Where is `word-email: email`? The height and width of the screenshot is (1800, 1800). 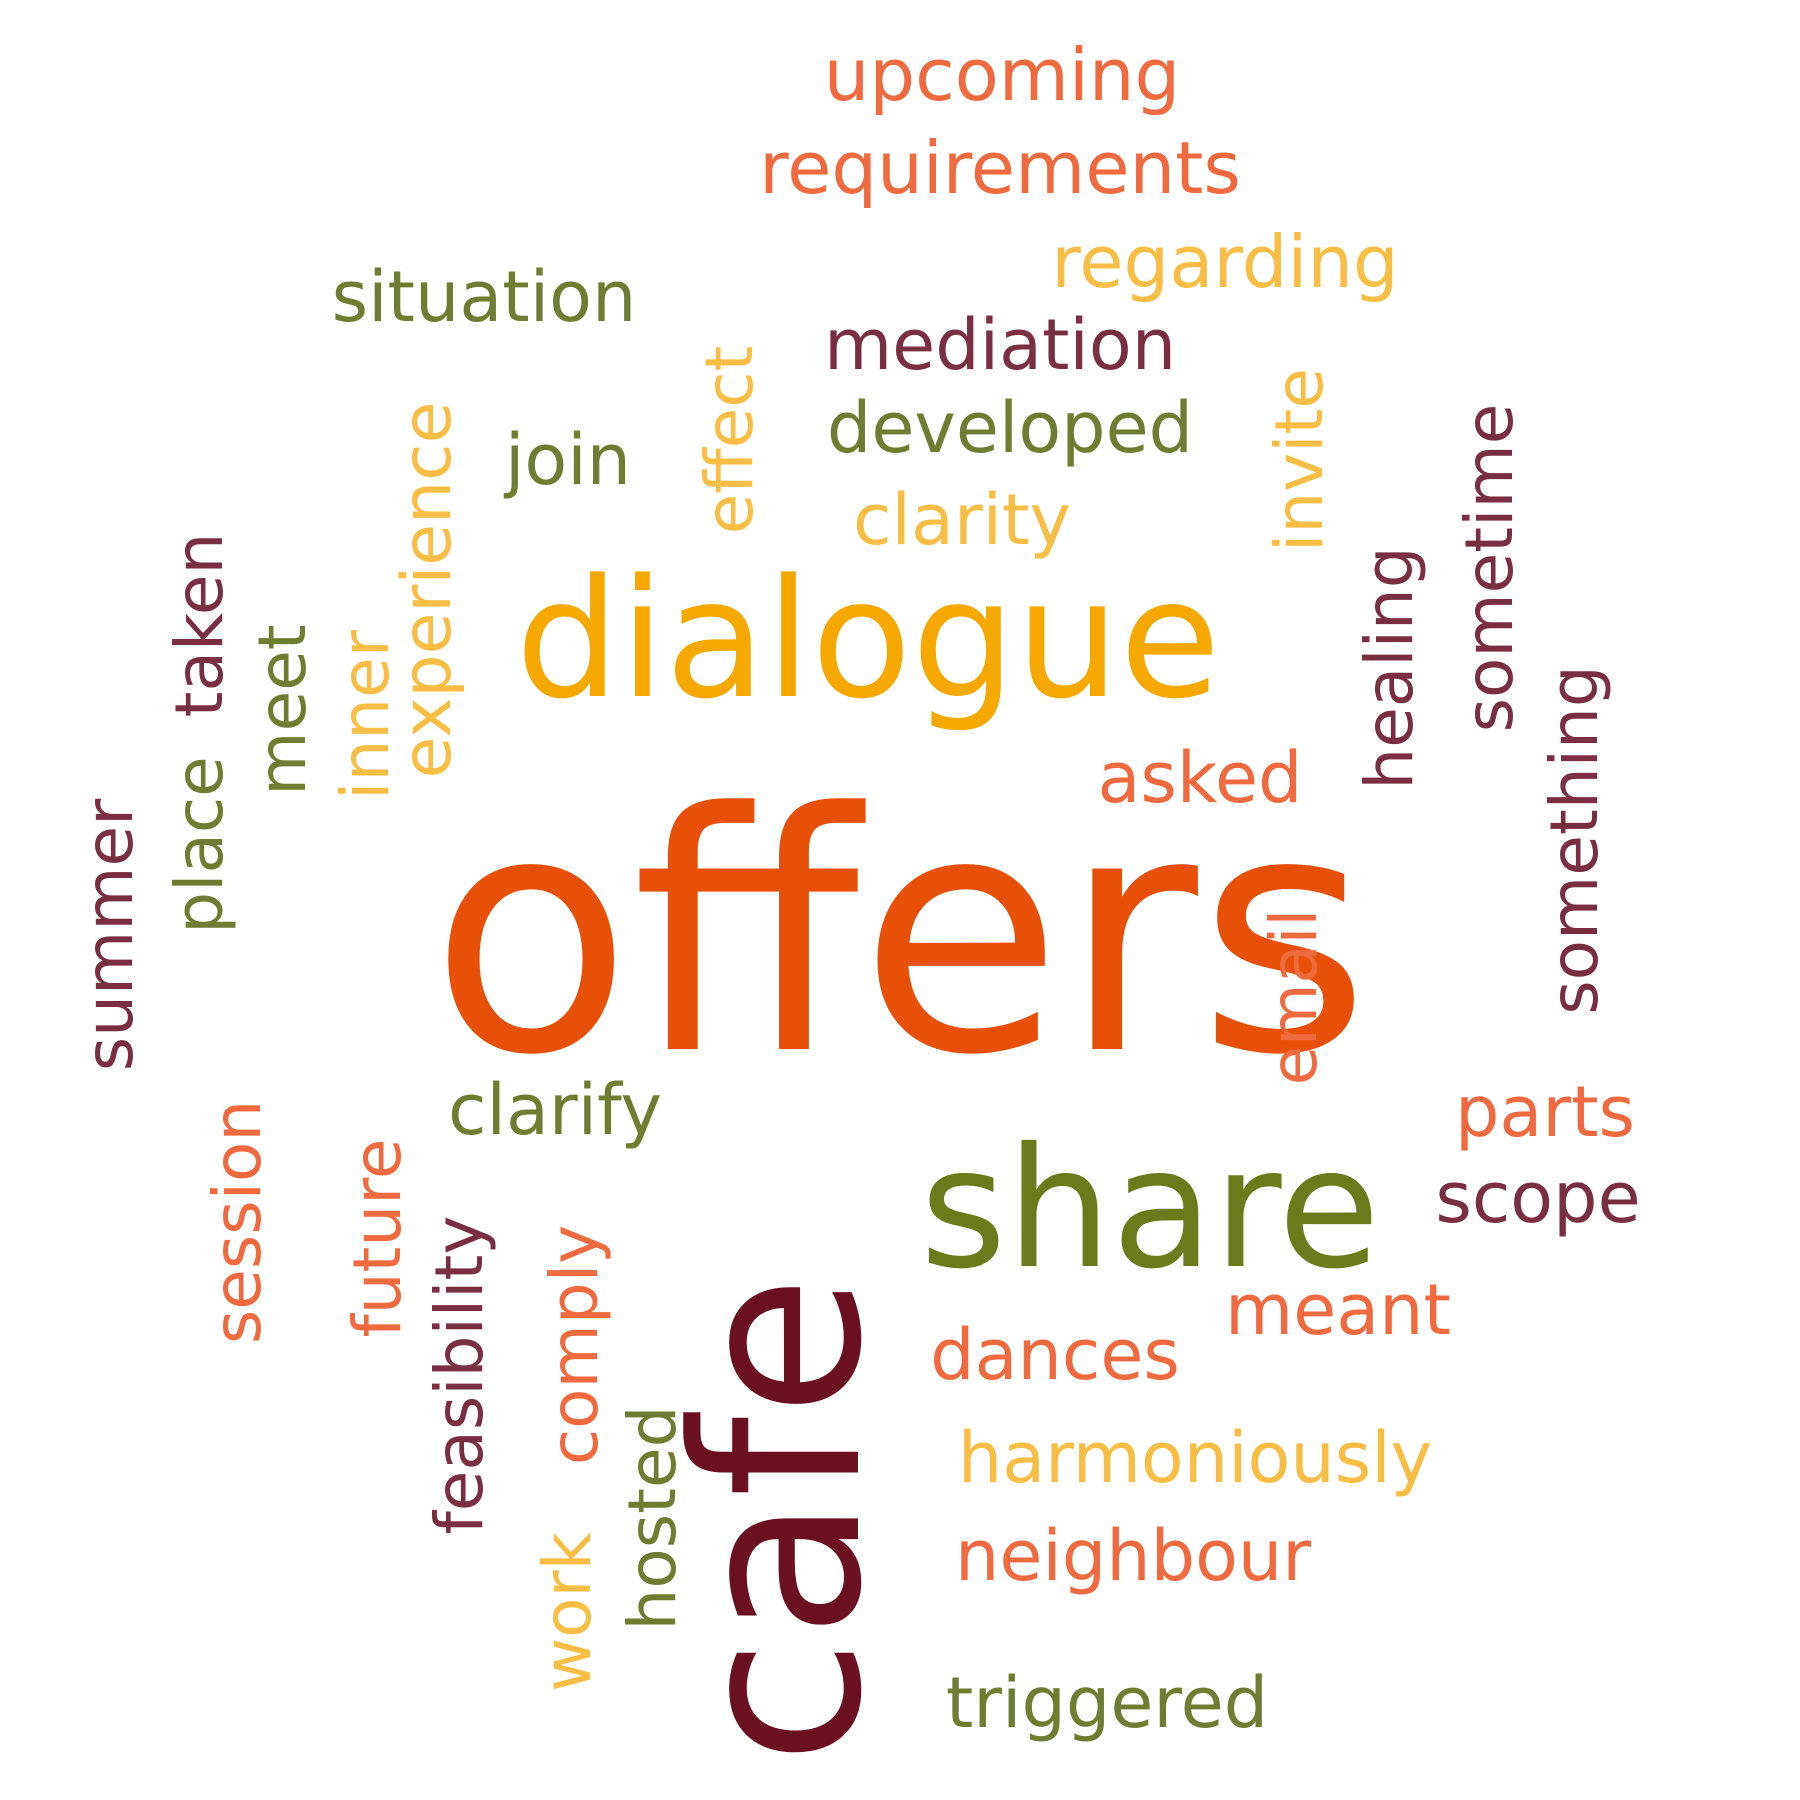
word-email: email is located at coordinates (1295, 997).